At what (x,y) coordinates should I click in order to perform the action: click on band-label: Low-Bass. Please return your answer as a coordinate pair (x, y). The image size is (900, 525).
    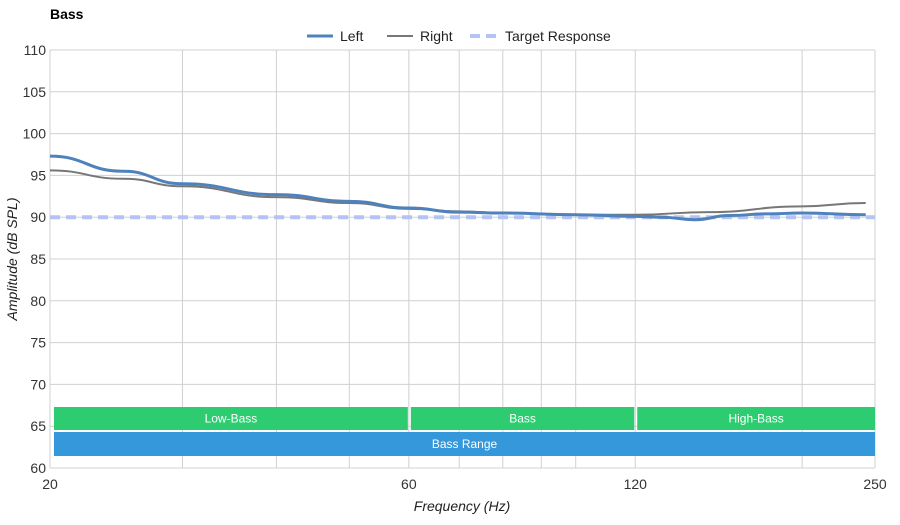
    Looking at the image, I should click on (231, 419).